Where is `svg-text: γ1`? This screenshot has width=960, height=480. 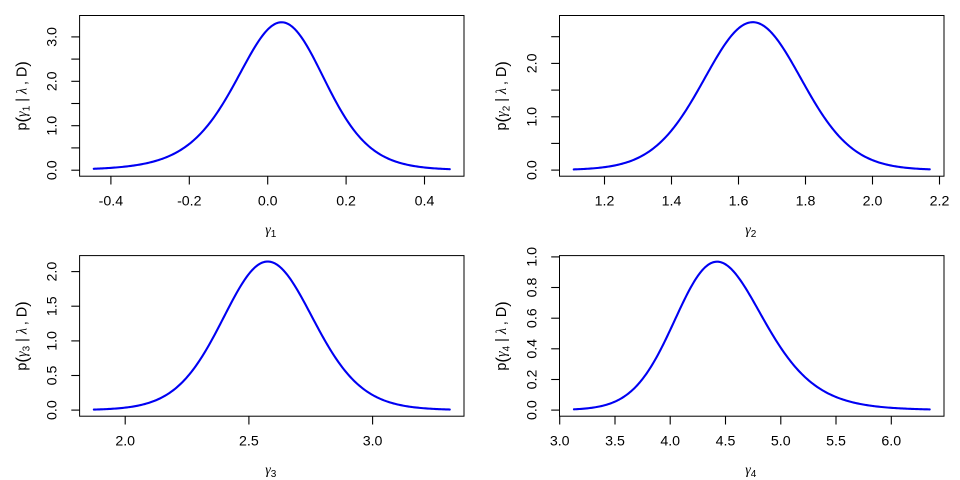 svg-text: γ1 is located at coordinates (271, 231).